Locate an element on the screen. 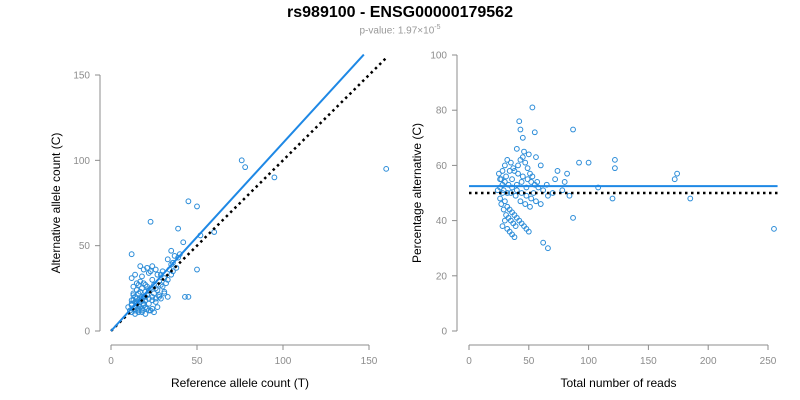 Image resolution: width=800 pixels, height=400 pixels. x-axis-title: Reference allele count (T) is located at coordinates (240, 383).